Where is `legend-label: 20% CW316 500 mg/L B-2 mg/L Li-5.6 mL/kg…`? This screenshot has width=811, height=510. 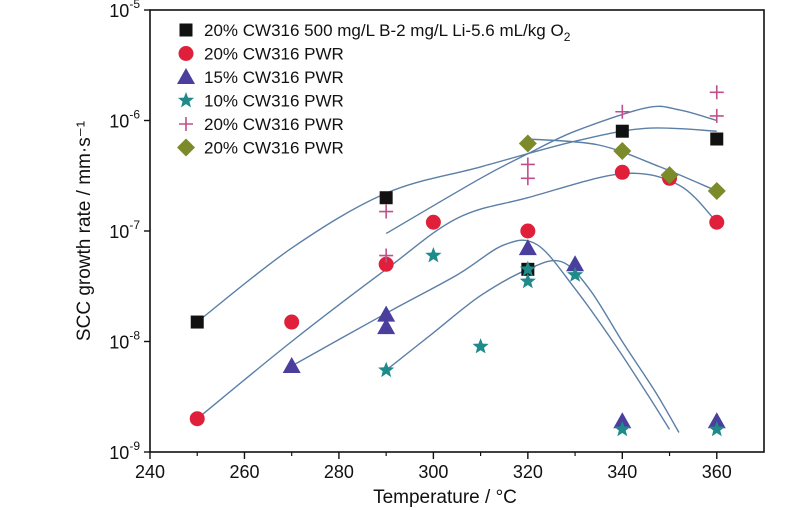
legend-label: 20% CW316 500 mg/L B-2 mg/L Li-5.6 mL/kg… is located at coordinates (387, 32).